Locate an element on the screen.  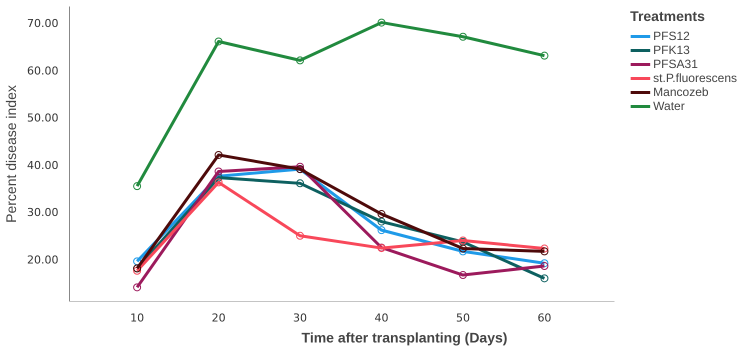
x-tick-label: 50 is located at coordinates (463, 318).